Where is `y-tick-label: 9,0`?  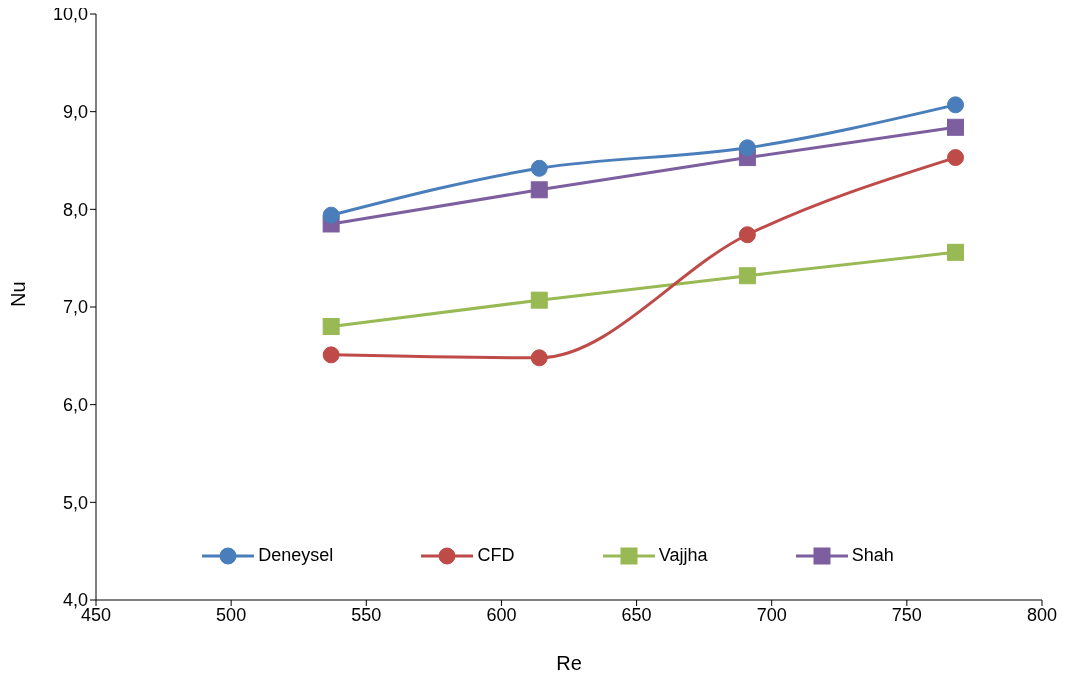
y-tick-label: 9,0 is located at coordinates (75, 112).